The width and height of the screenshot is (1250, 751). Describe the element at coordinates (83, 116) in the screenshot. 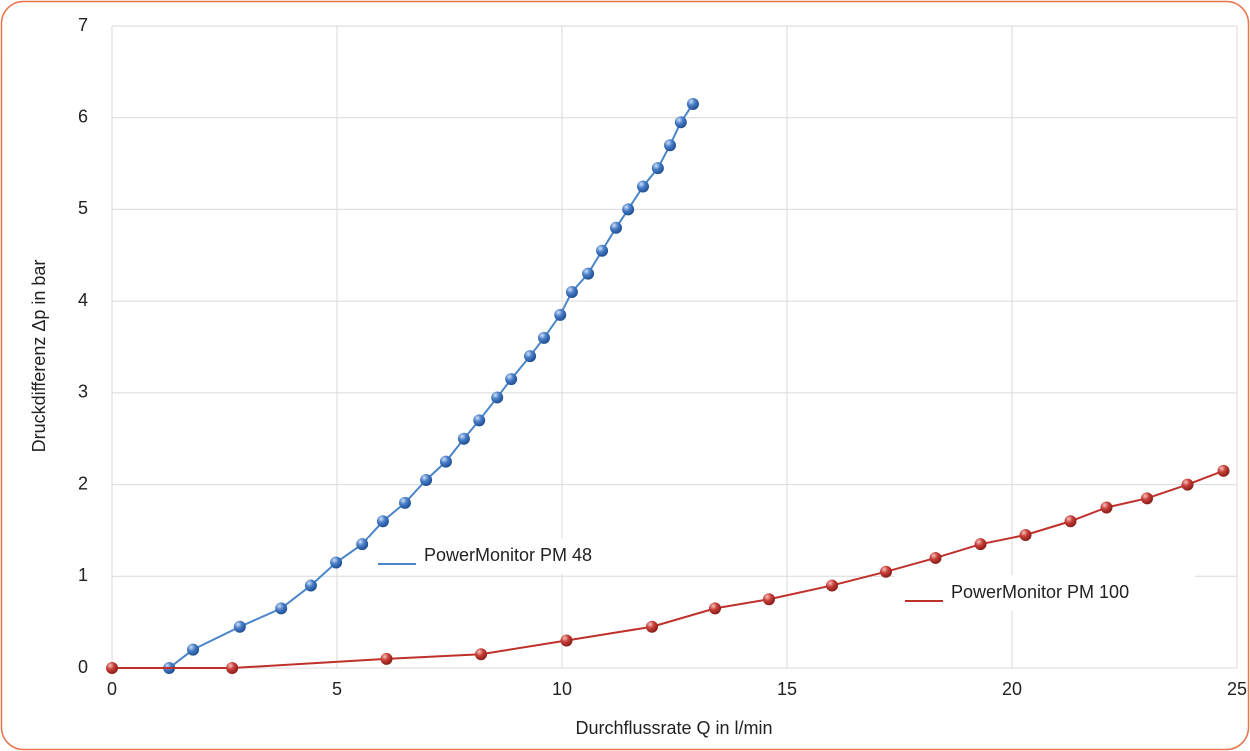

I see `y-tick-label: 6` at that location.